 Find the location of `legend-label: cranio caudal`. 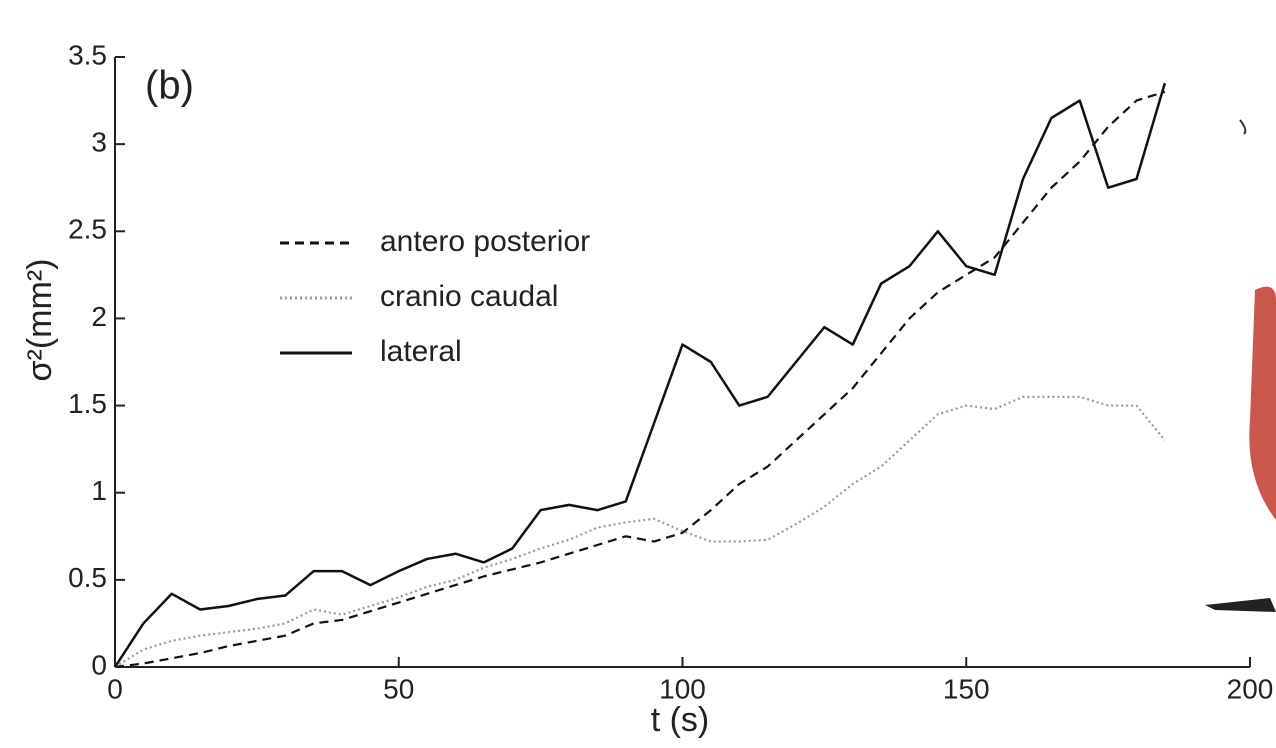

legend-label: cranio caudal is located at coordinates (469, 296).